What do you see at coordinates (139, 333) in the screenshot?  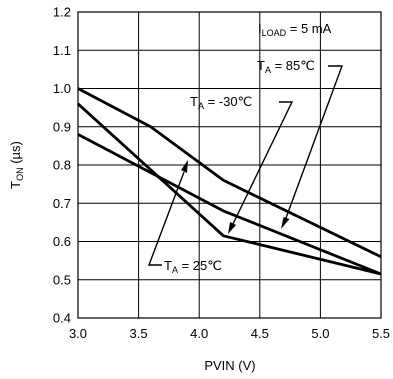 I see `x-tick-label: 3.5` at bounding box center [139, 333].